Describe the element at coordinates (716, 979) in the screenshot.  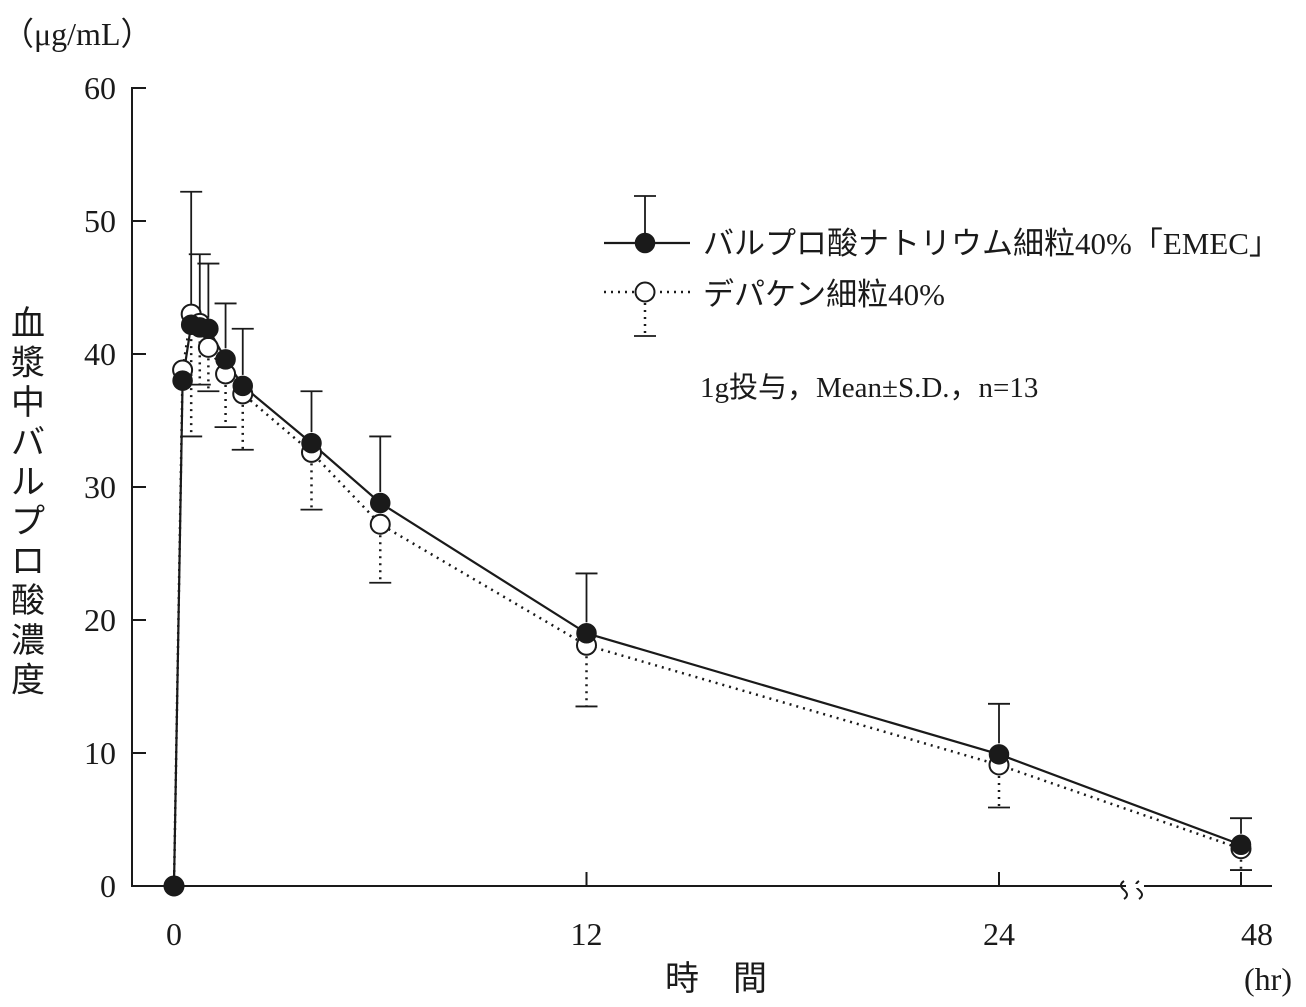
I see `x-axis-title: 時 間` at that location.